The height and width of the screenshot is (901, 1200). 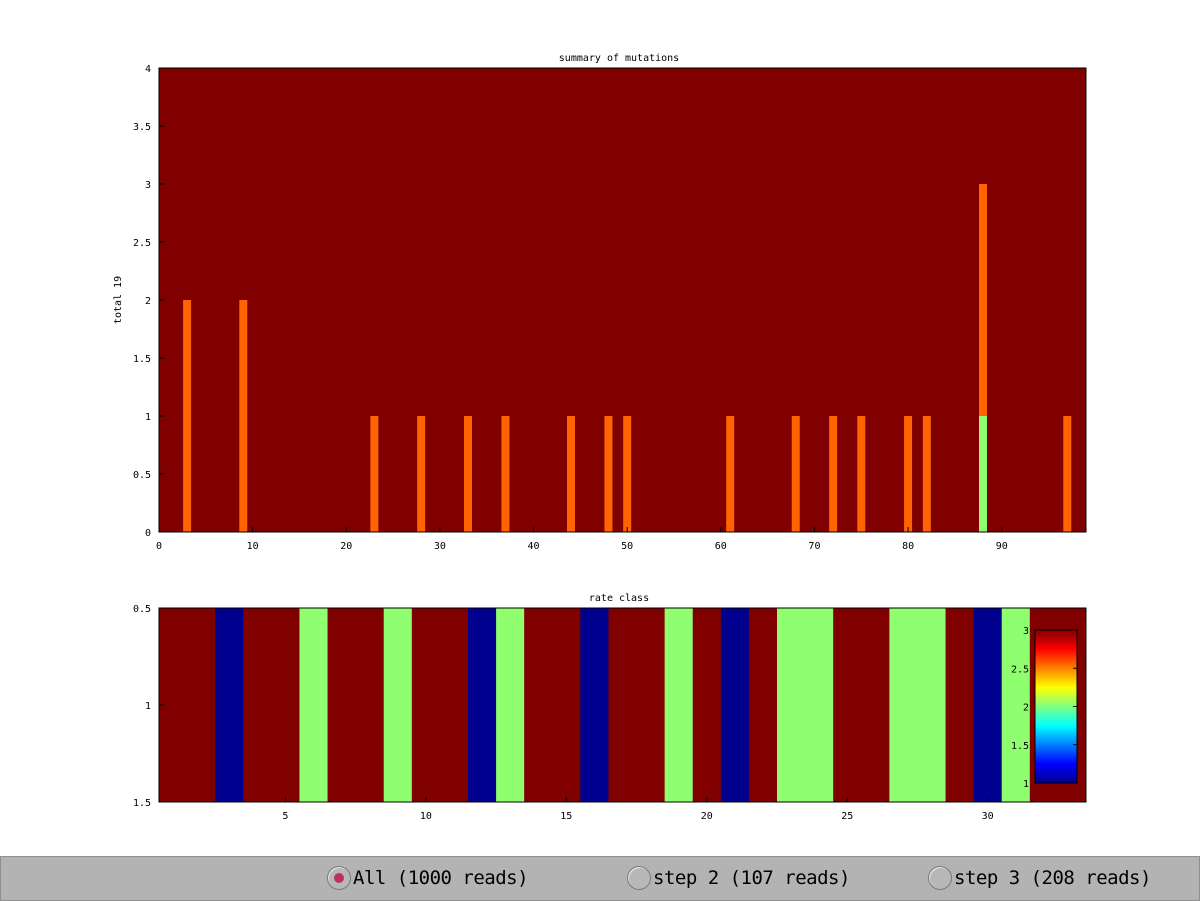 What do you see at coordinates (1026, 708) in the screenshot?
I see `colorbar-tick-label: 2` at bounding box center [1026, 708].